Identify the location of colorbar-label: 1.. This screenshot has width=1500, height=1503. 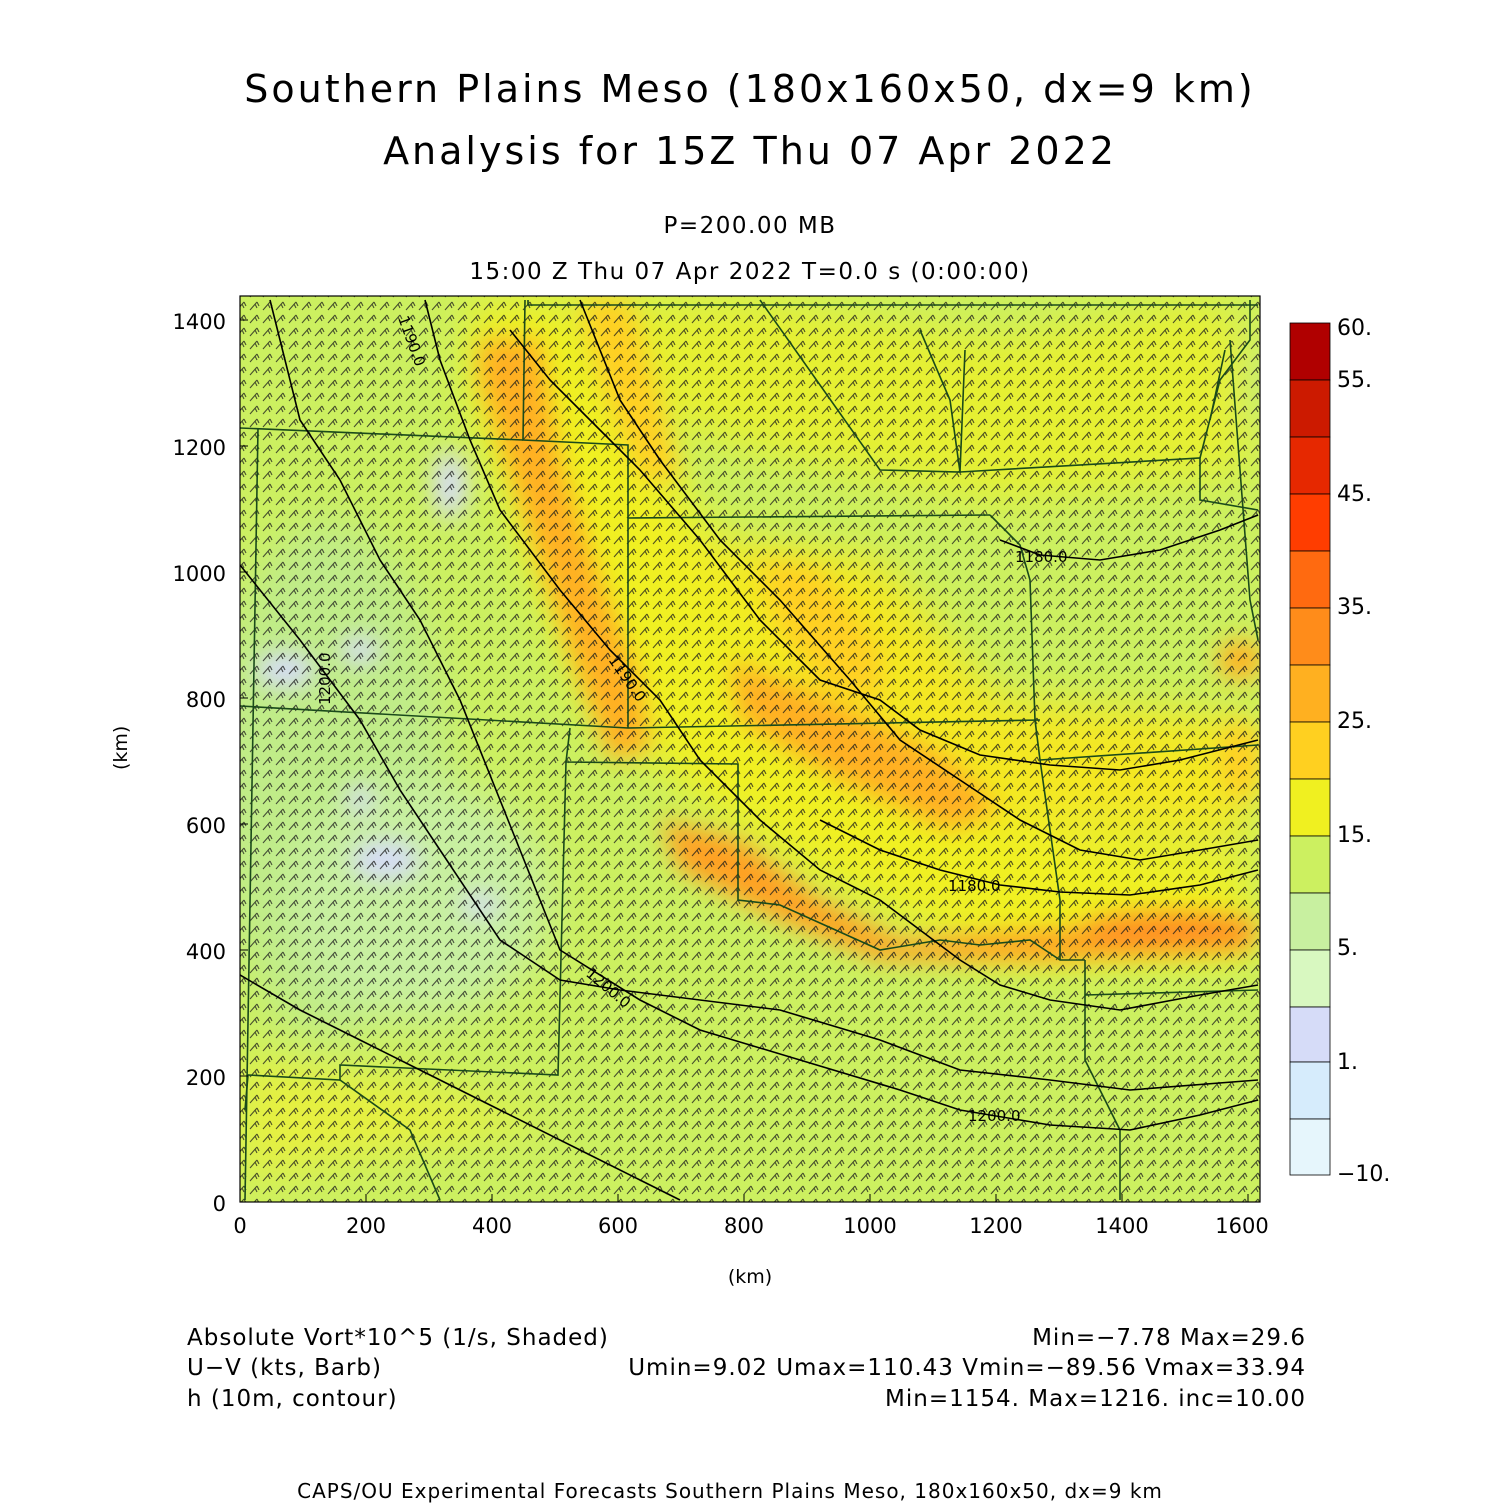
(1347, 1062).